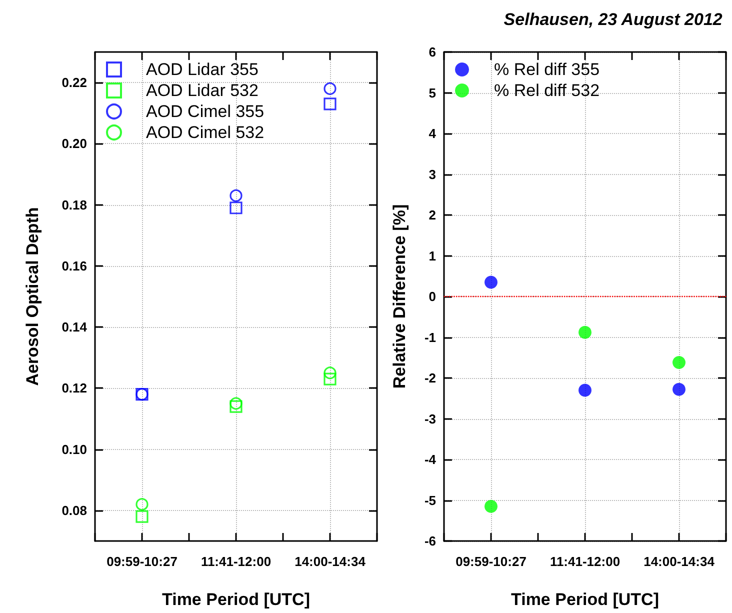 This screenshot has width=732, height=613. Describe the element at coordinates (547, 90) in the screenshot. I see `legend-label: % Rel diff 532` at that location.